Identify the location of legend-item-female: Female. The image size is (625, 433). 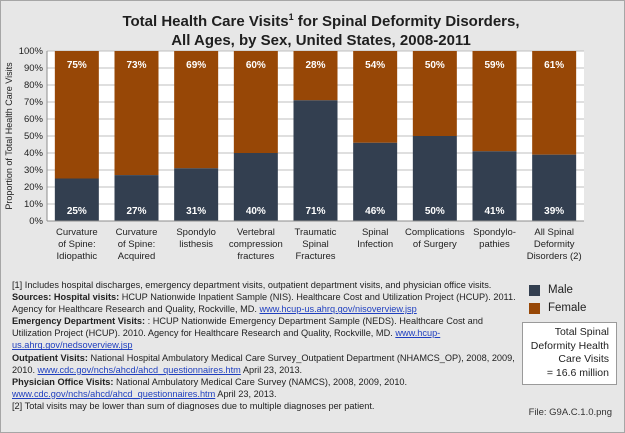
(557, 308).